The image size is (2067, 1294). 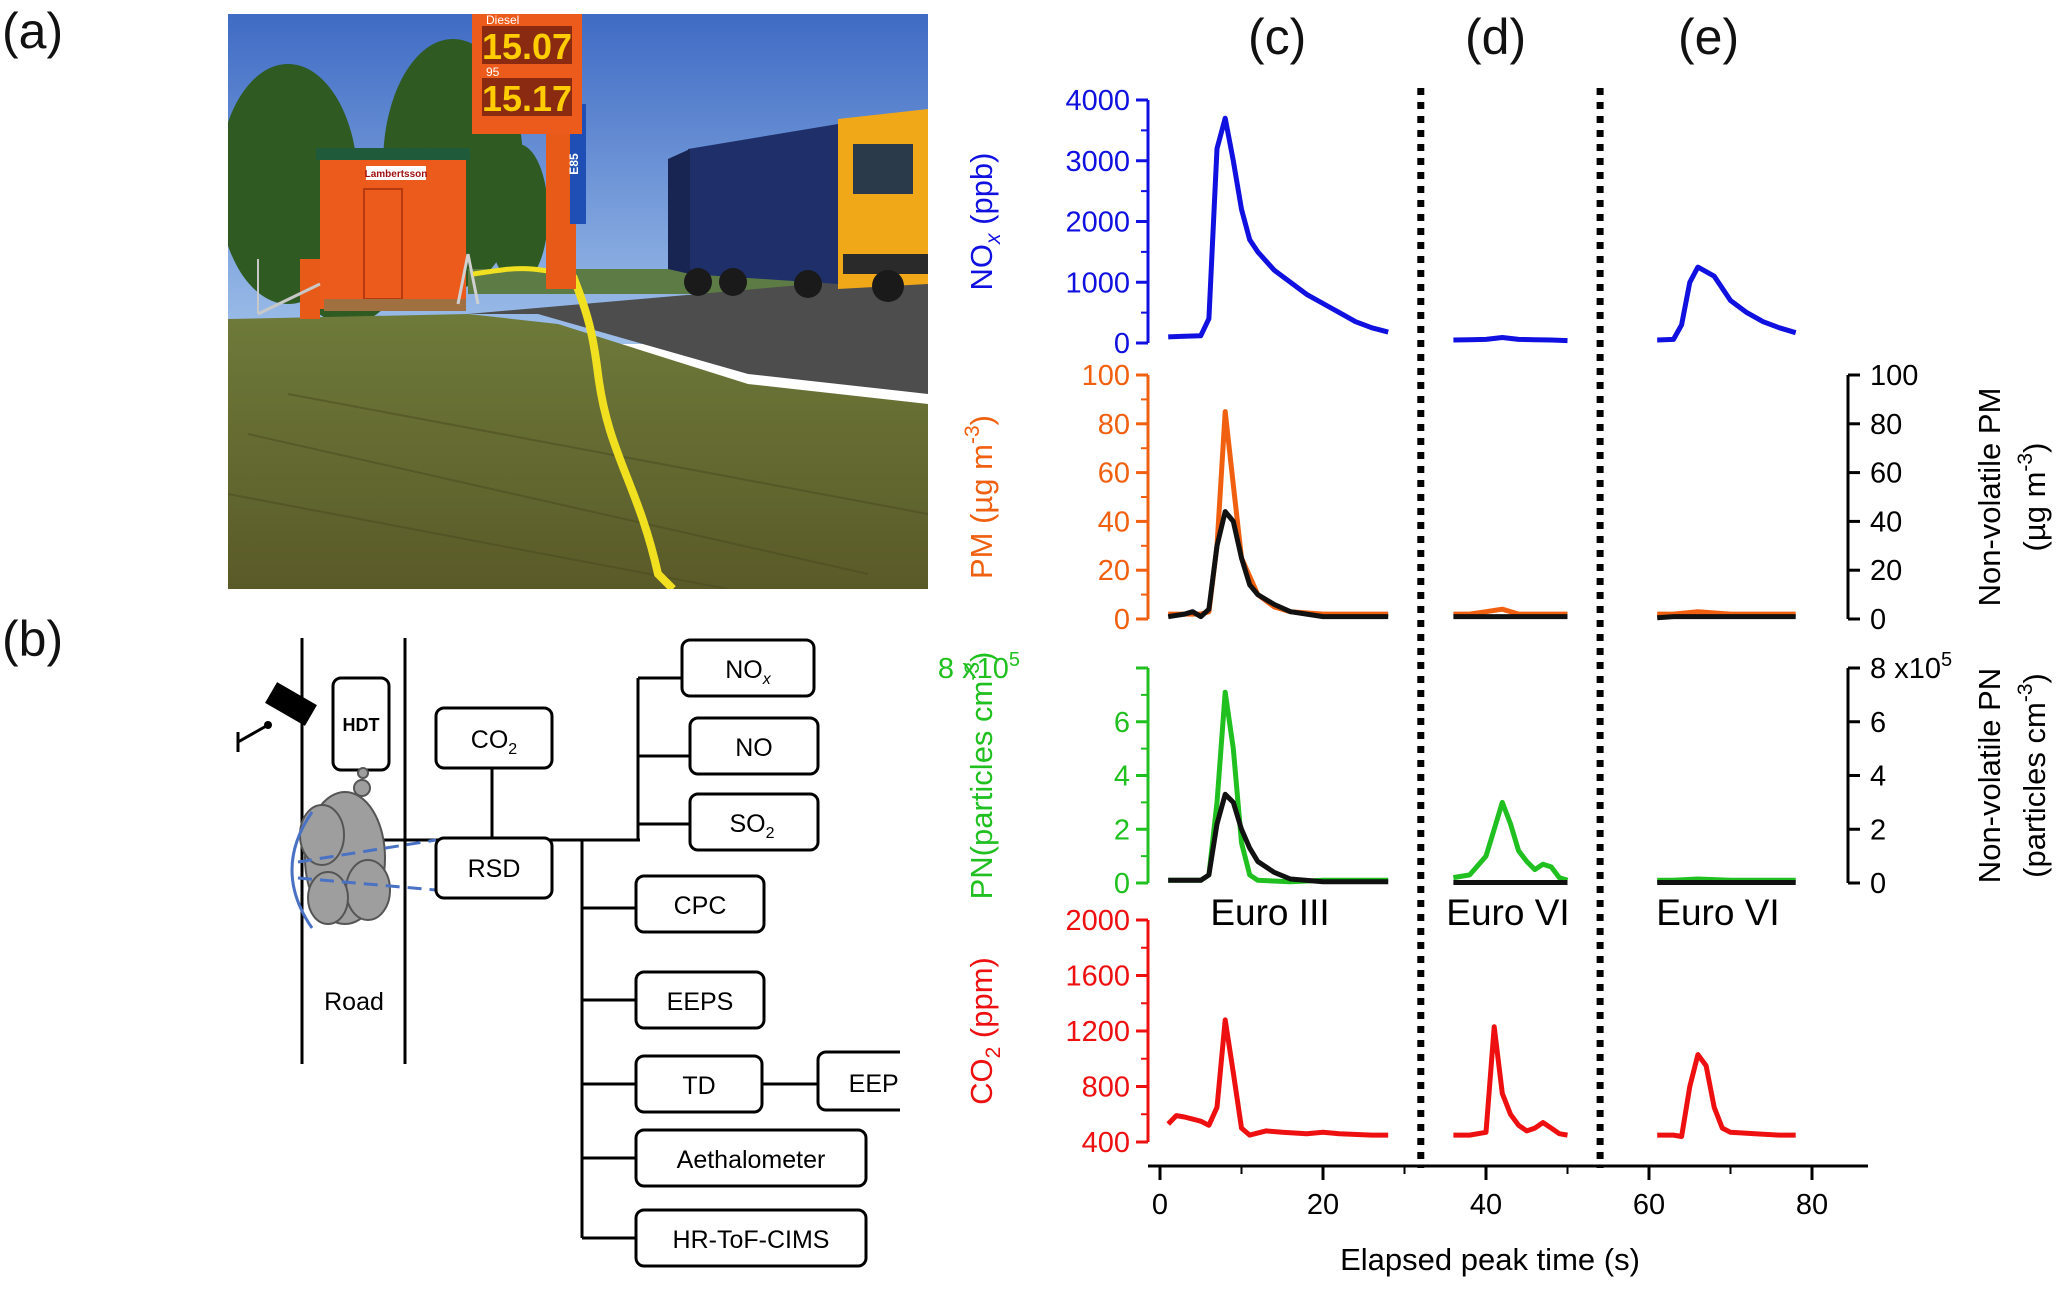 I want to click on td-box, so click(x=699, y=1084).